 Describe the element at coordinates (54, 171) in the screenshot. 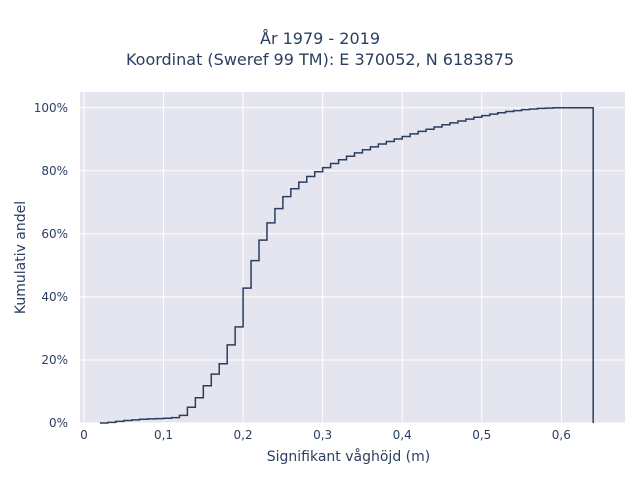

I see `y-tick-label: 80%` at that location.